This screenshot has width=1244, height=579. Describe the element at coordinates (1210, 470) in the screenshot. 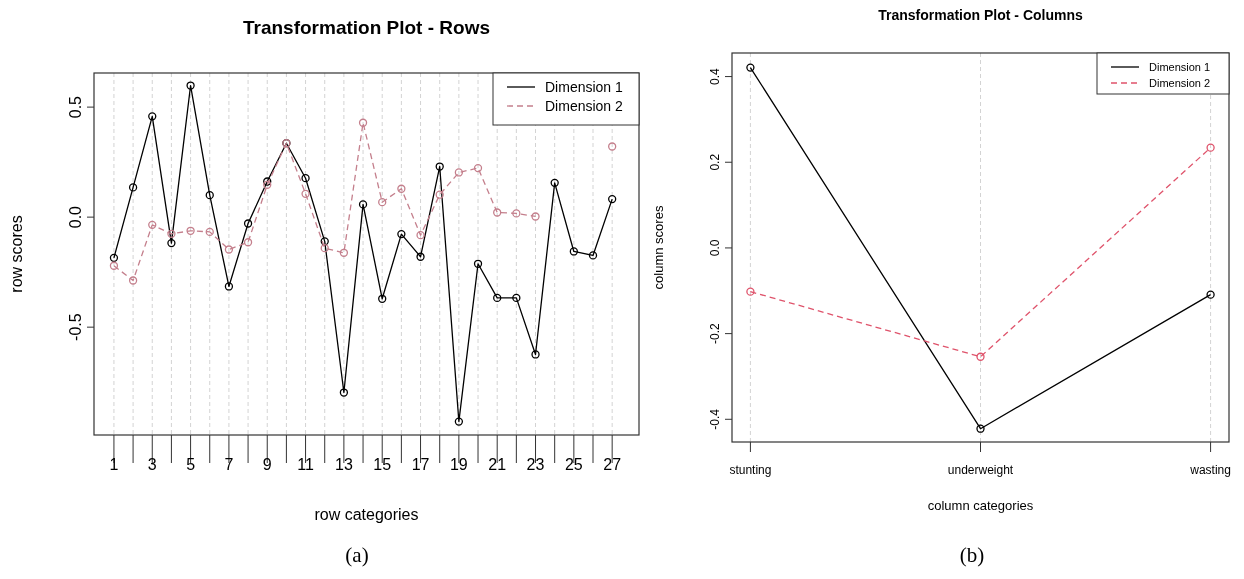

I see `x-tick-label: wasting` at that location.